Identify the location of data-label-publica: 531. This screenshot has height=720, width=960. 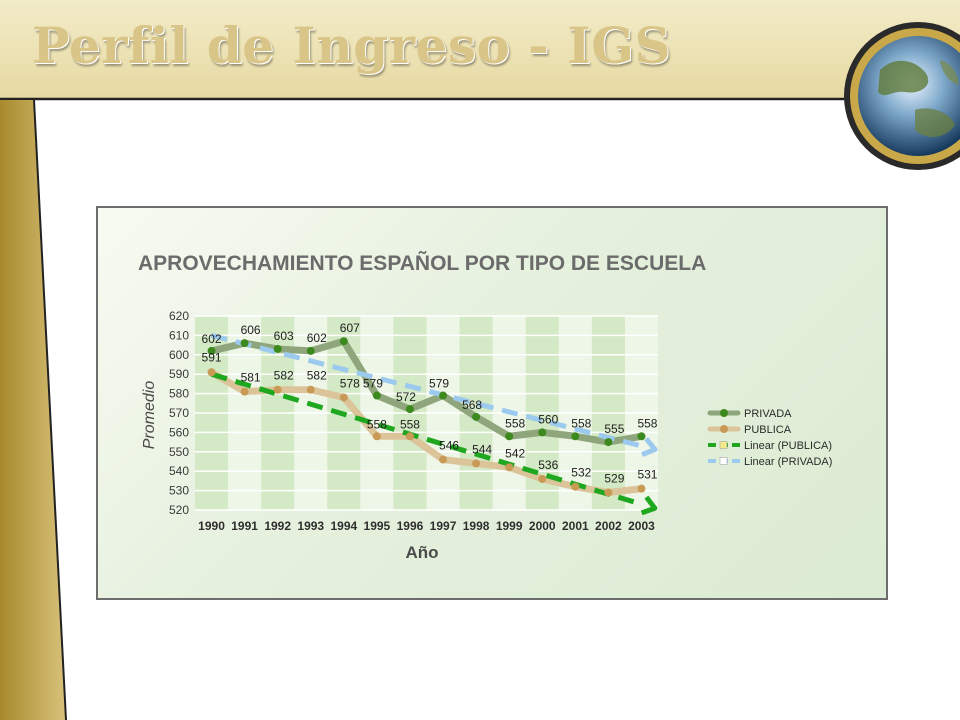
(647, 475).